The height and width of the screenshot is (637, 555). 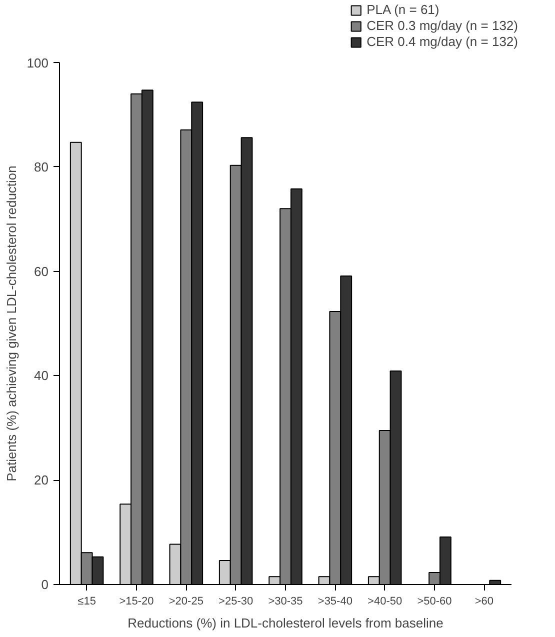 What do you see at coordinates (236, 602) in the screenshot?
I see `x-tick-label: >25-30` at bounding box center [236, 602].